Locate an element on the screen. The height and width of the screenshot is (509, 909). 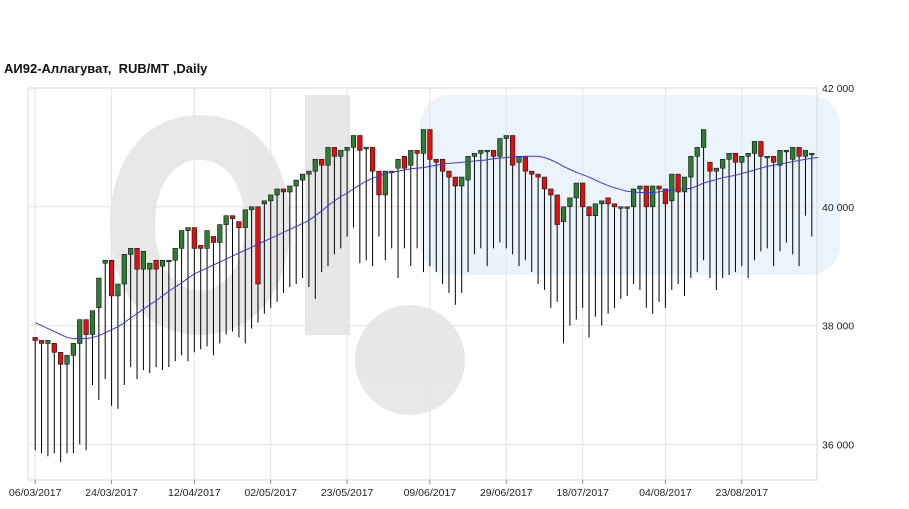
chart-title: АИ92-Аллагуват, RUB/MT ,Daily is located at coordinates (106, 68).